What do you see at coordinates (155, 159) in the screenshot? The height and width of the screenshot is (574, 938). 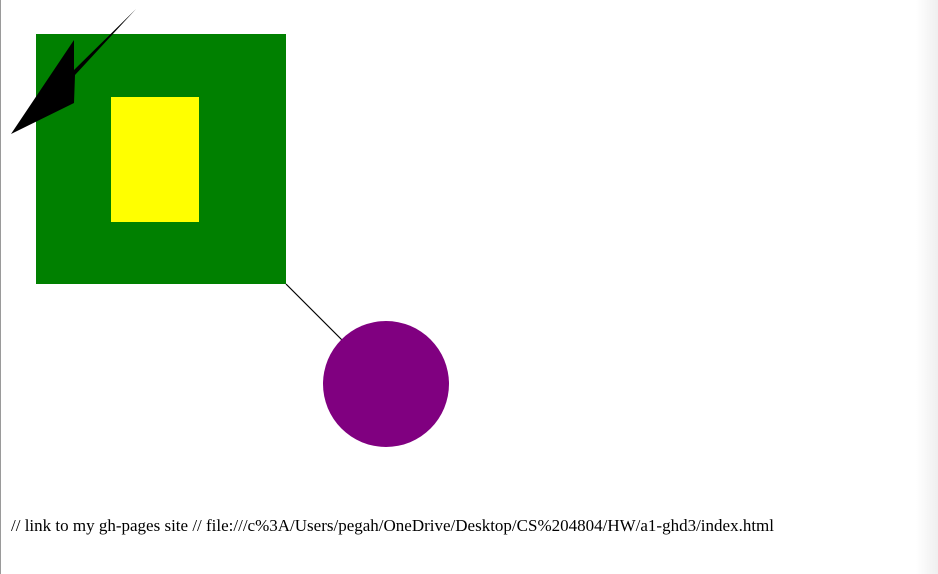 I see `yellow-rectangle` at bounding box center [155, 159].